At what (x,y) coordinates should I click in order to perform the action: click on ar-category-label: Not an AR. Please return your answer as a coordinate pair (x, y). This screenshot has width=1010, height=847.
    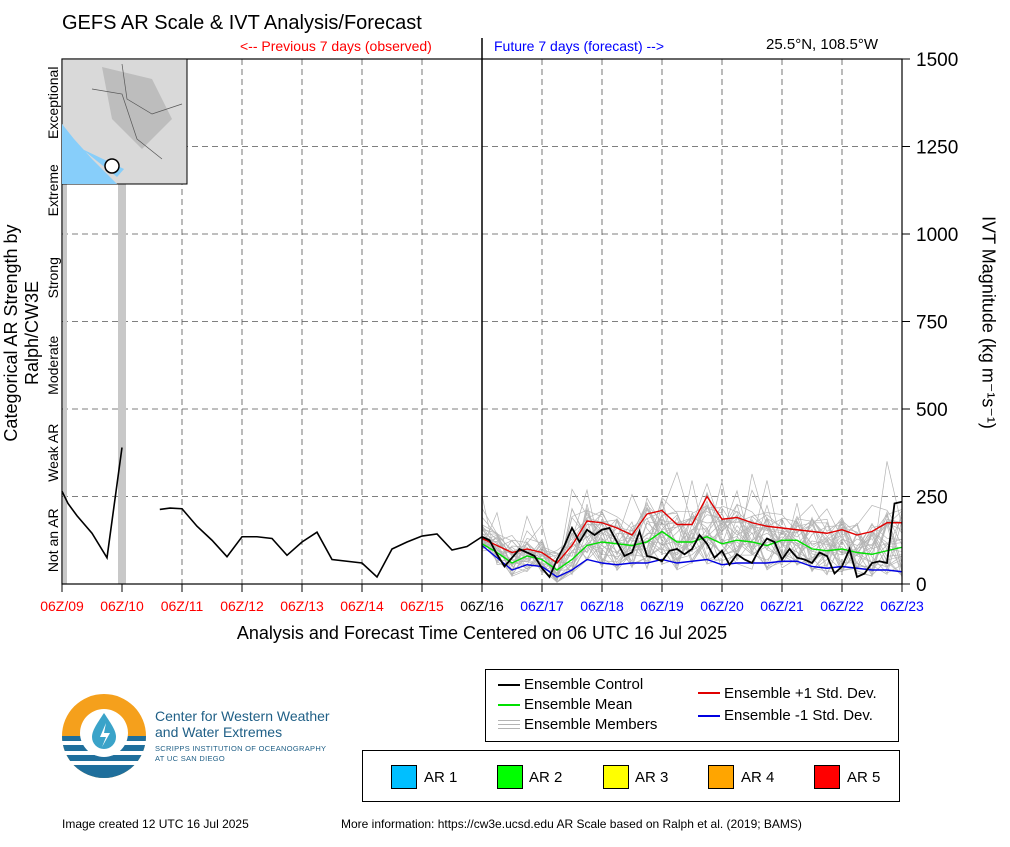
    Looking at the image, I should click on (53, 540).